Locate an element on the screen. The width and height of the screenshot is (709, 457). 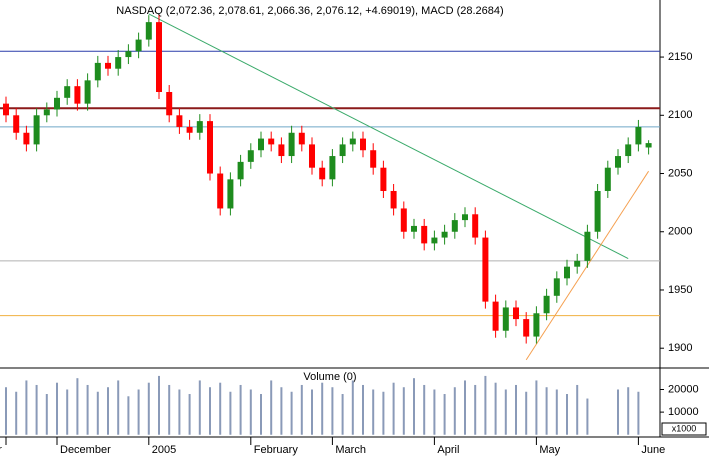
unit-label: x1000 is located at coordinates (684, 428).